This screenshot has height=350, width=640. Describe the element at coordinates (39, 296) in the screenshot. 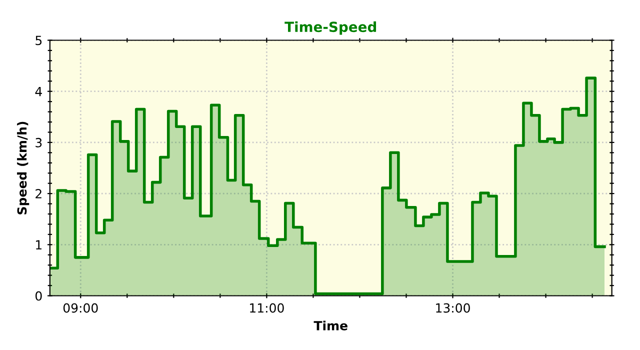

I see `y-tick-label: 0` at that location.